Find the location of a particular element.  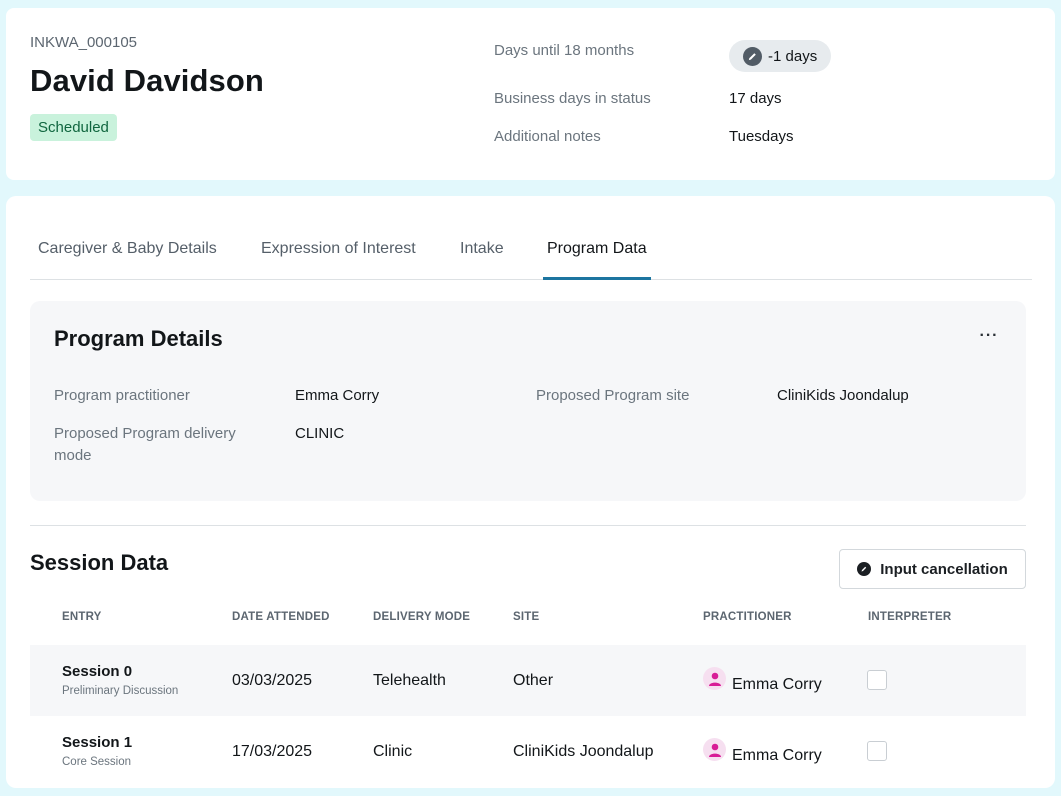

program-details-title: Program Details is located at coordinates (138, 338).